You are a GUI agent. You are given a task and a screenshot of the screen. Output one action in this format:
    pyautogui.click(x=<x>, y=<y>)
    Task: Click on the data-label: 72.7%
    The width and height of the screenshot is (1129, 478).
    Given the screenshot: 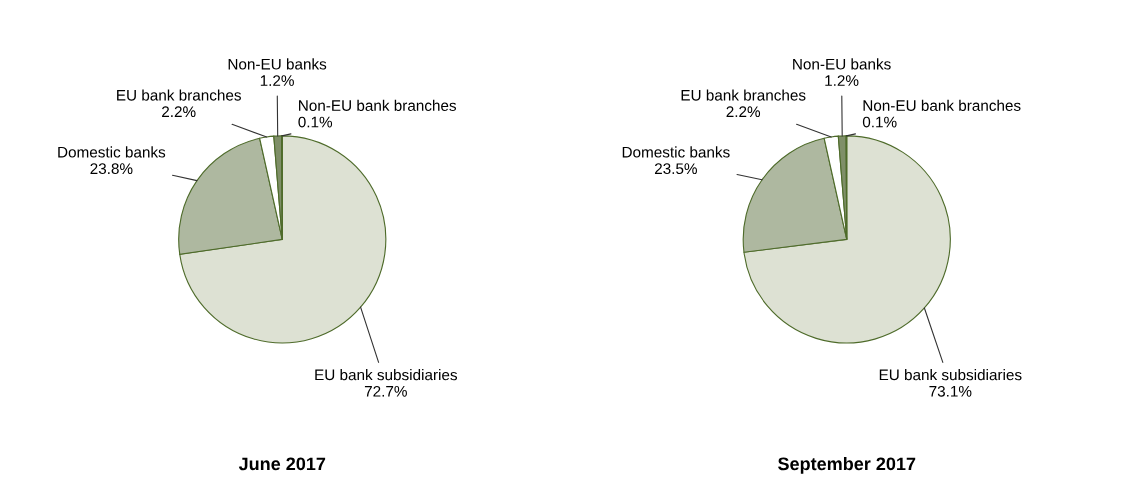 What is the action you would take?
    pyautogui.click(x=385, y=391)
    